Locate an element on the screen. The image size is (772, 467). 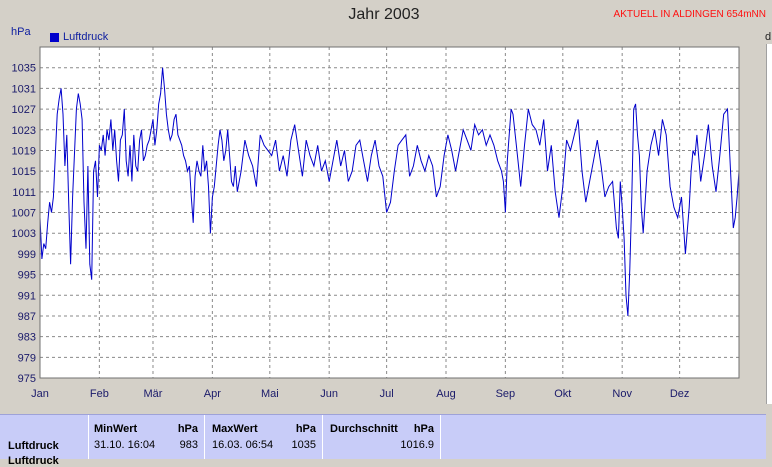
min-value: 983 is located at coordinates (188, 445).